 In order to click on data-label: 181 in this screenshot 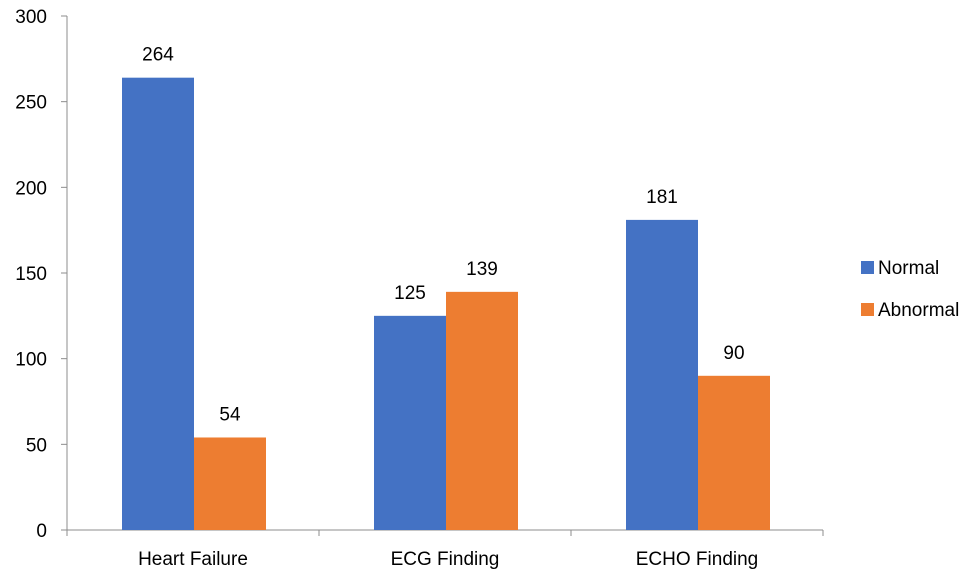, I will do `click(662, 197)`.